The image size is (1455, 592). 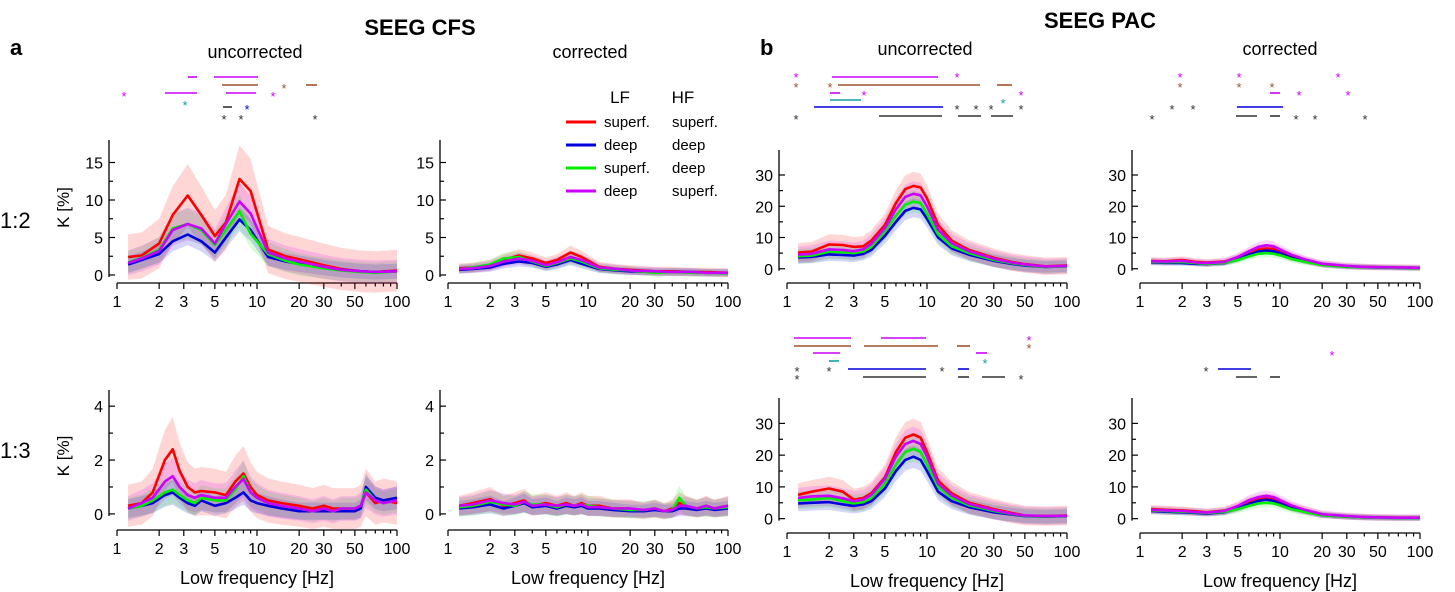 What do you see at coordinates (98, 461) in the screenshot?
I see `y-tick-label: 2` at bounding box center [98, 461].